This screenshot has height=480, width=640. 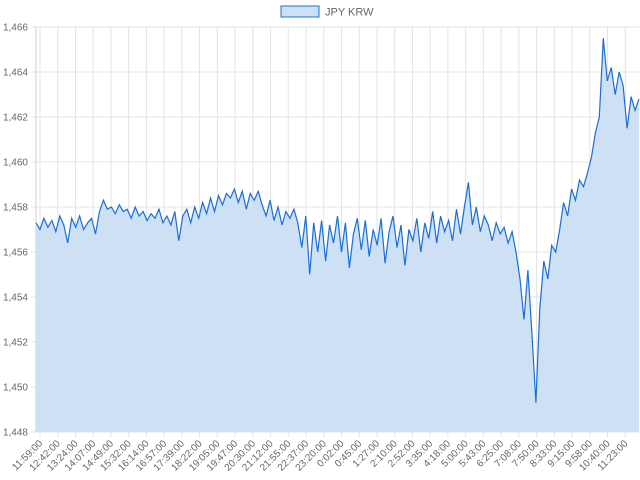 I want to click on y-tick-label: 1,464, so click(x=15, y=73).